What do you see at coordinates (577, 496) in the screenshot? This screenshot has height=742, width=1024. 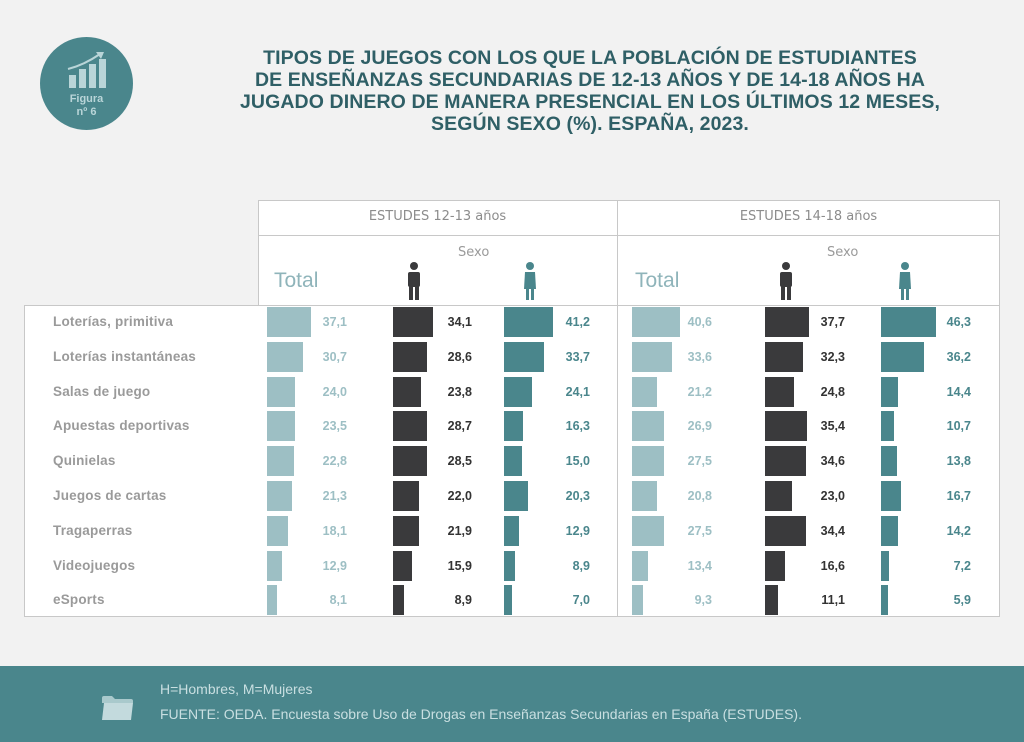 I see `value-label: 20,3` at bounding box center [577, 496].